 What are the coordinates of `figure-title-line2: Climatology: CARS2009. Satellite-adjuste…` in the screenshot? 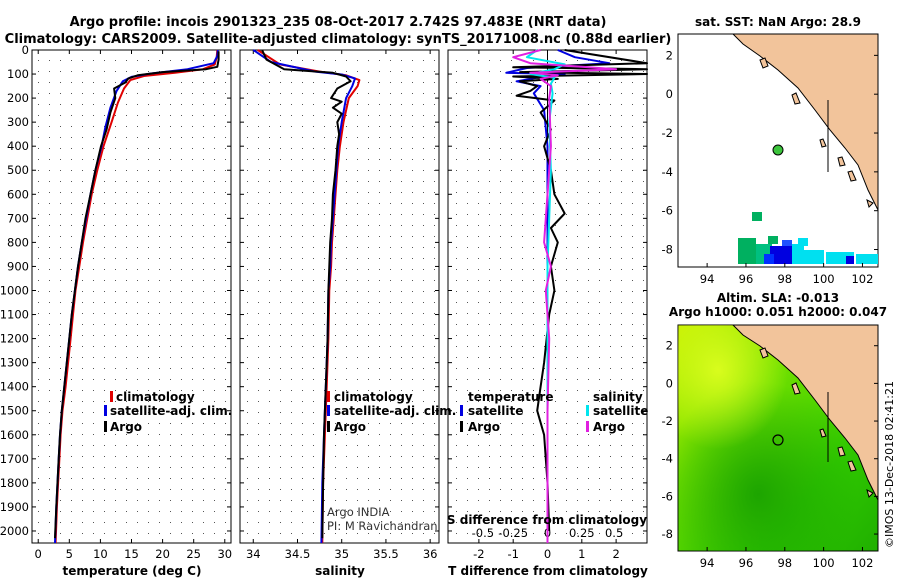 It's located at (338, 39).